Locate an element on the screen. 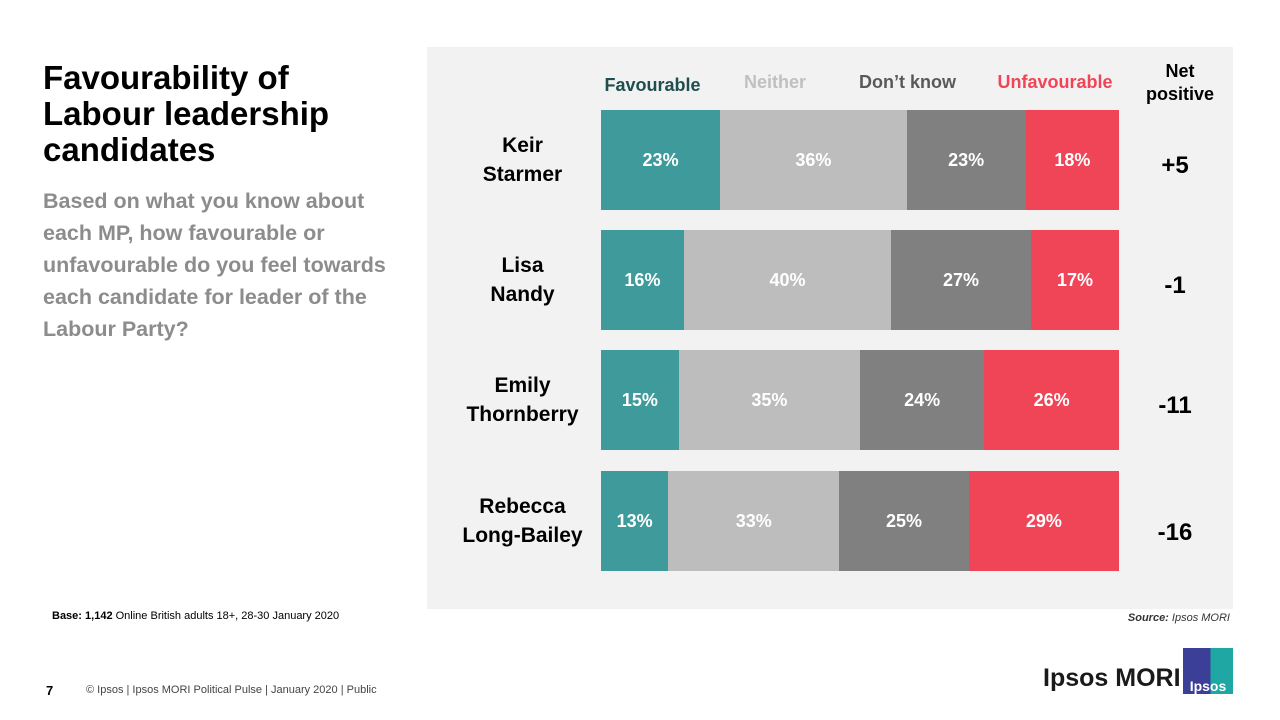 This screenshot has height=720, width=1280. bar-segment: 40% is located at coordinates (787, 280).